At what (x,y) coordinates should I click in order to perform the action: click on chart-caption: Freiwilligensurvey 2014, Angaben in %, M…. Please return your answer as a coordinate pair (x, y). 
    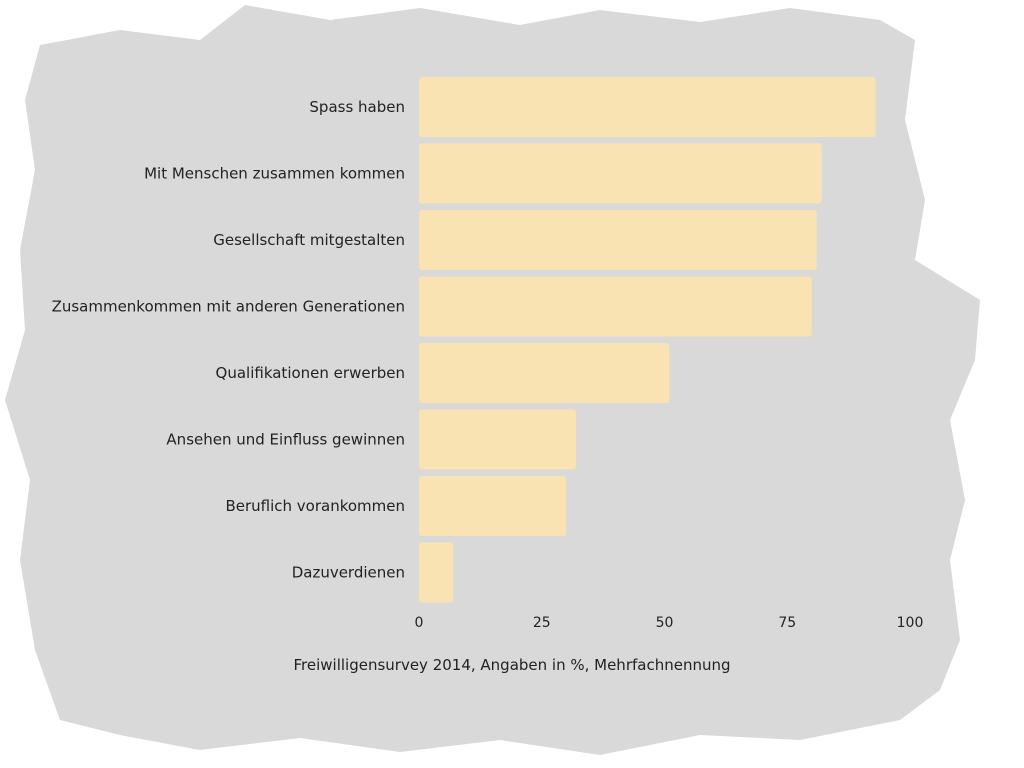
    Looking at the image, I should click on (511, 665).